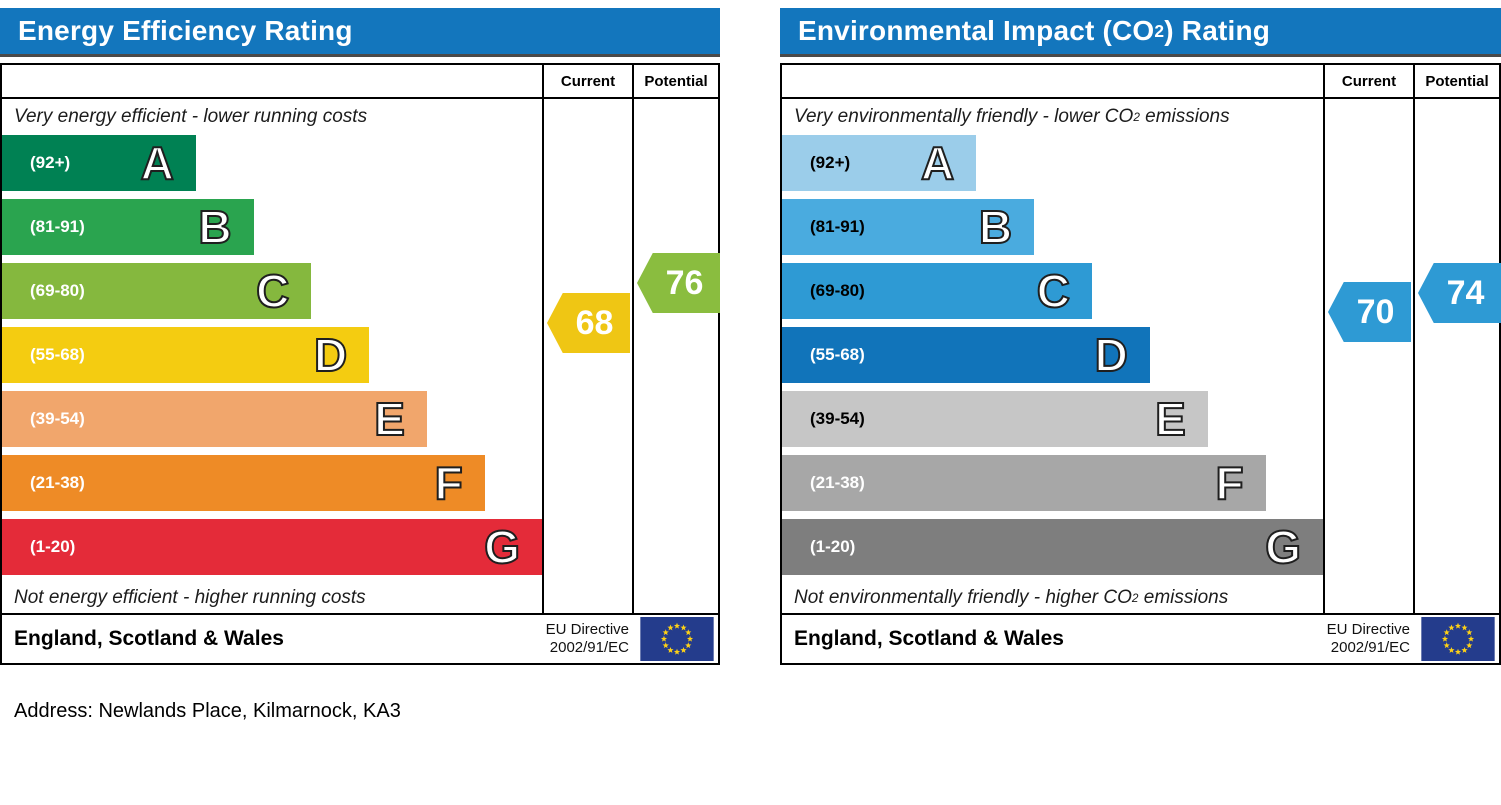  Describe the element at coordinates (57, 354) in the screenshot. I see `band-range-label: (55-68)` at that location.